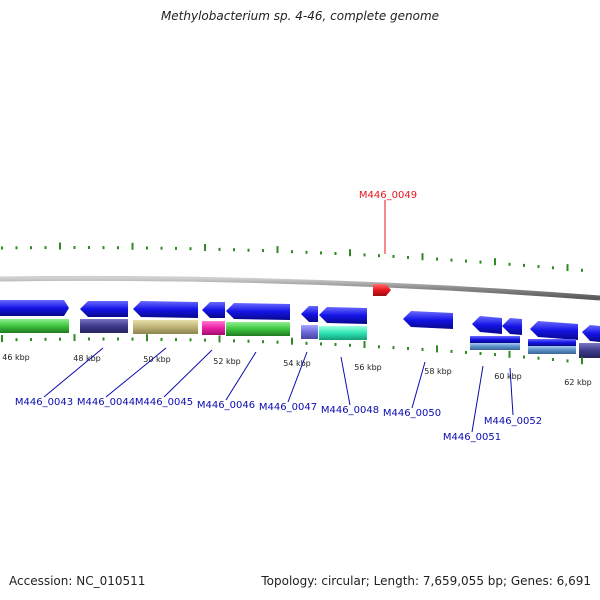  I want to click on secondary-strand-genes, so click(535, 347).